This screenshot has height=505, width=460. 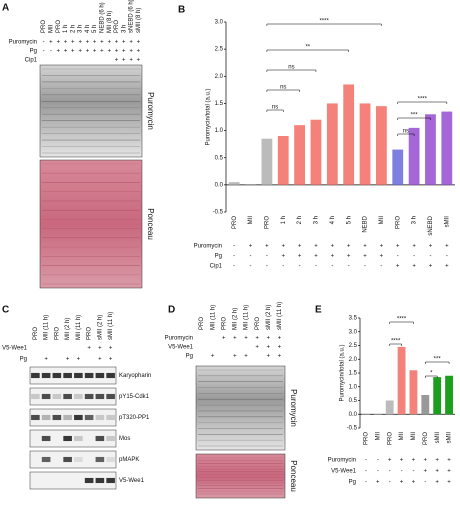 What do you see at coordinates (88, 29) in the screenshot?
I see `lane-label: 4 h` at bounding box center [88, 29].